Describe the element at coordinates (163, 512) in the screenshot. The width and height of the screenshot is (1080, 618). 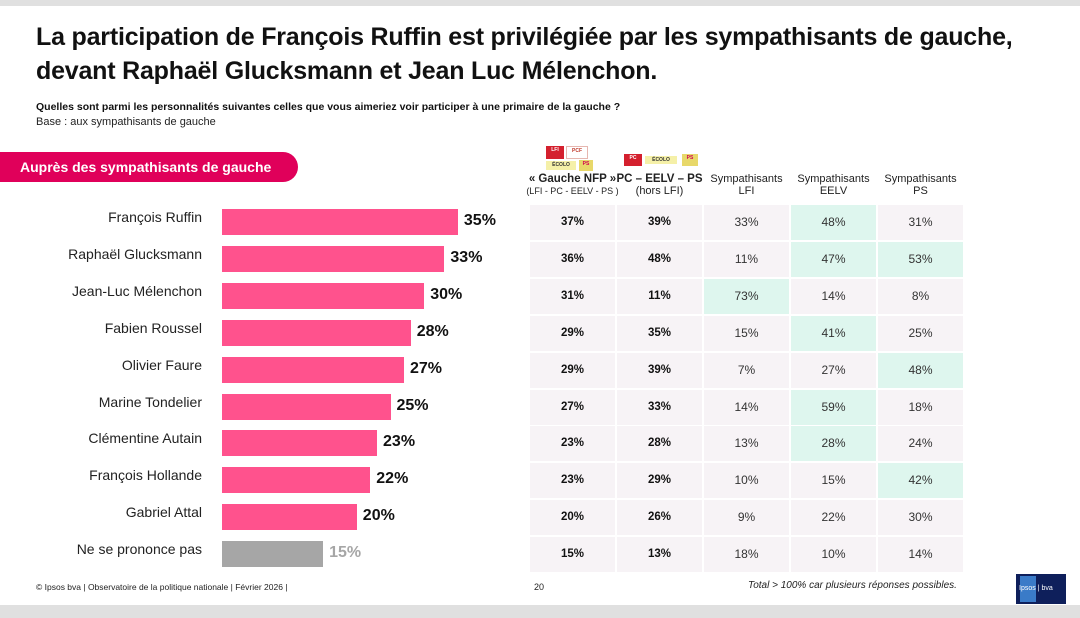
I see `bar-label: Gabriel Attal` at that location.